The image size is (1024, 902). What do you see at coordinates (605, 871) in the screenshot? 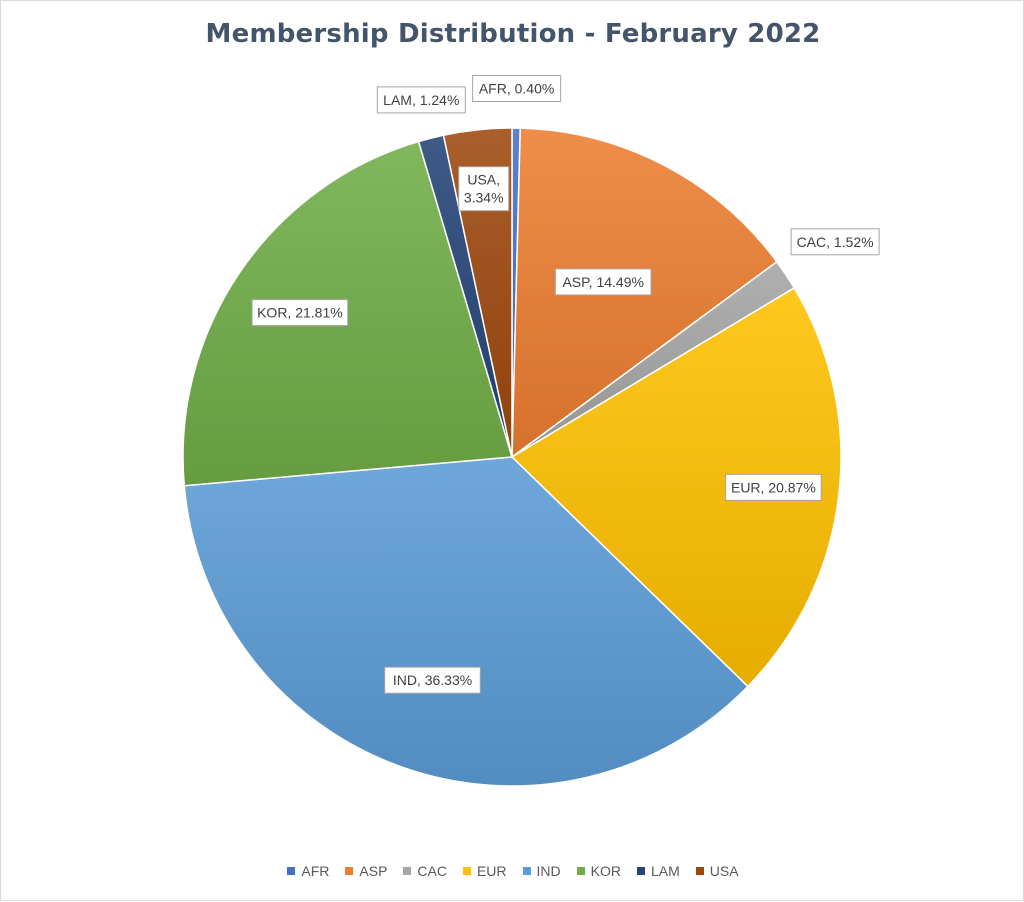
I see `legend-label: KOR` at bounding box center [605, 871].